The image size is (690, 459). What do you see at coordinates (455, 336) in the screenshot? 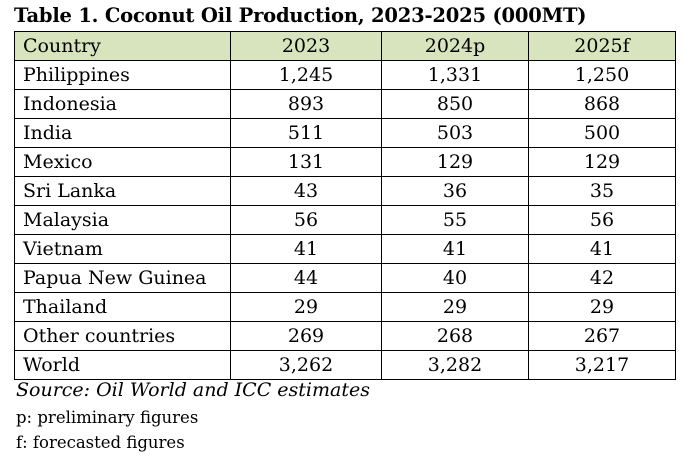
I see `value-cell-2024p: 268` at bounding box center [455, 336].